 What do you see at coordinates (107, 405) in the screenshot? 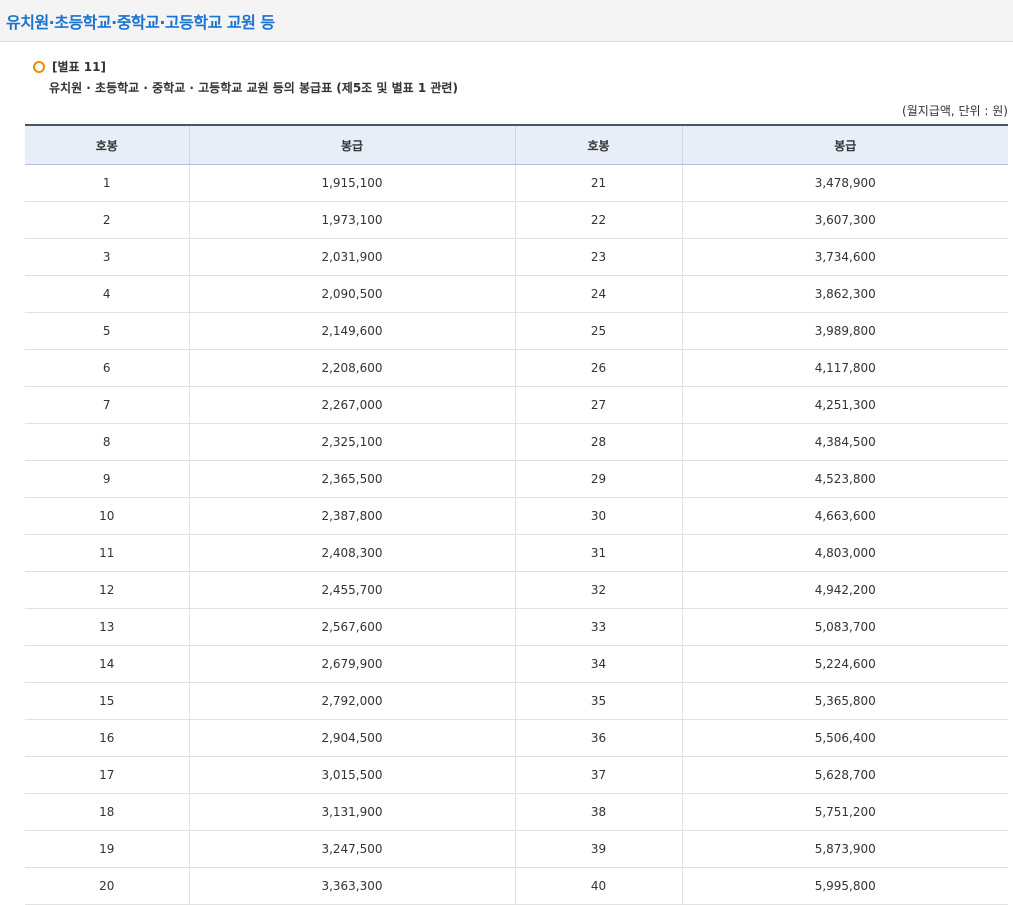
I see `cell-grade: 7` at bounding box center [107, 405].